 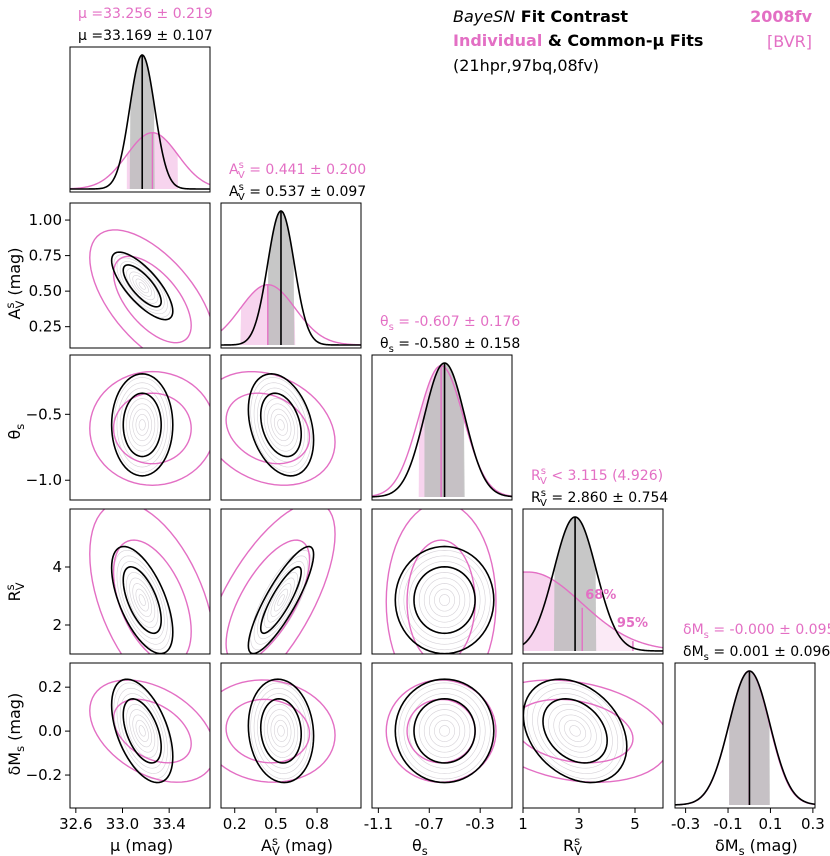 I want to click on y-axis-label-AV: AsV (mag), so click(x=15, y=284).